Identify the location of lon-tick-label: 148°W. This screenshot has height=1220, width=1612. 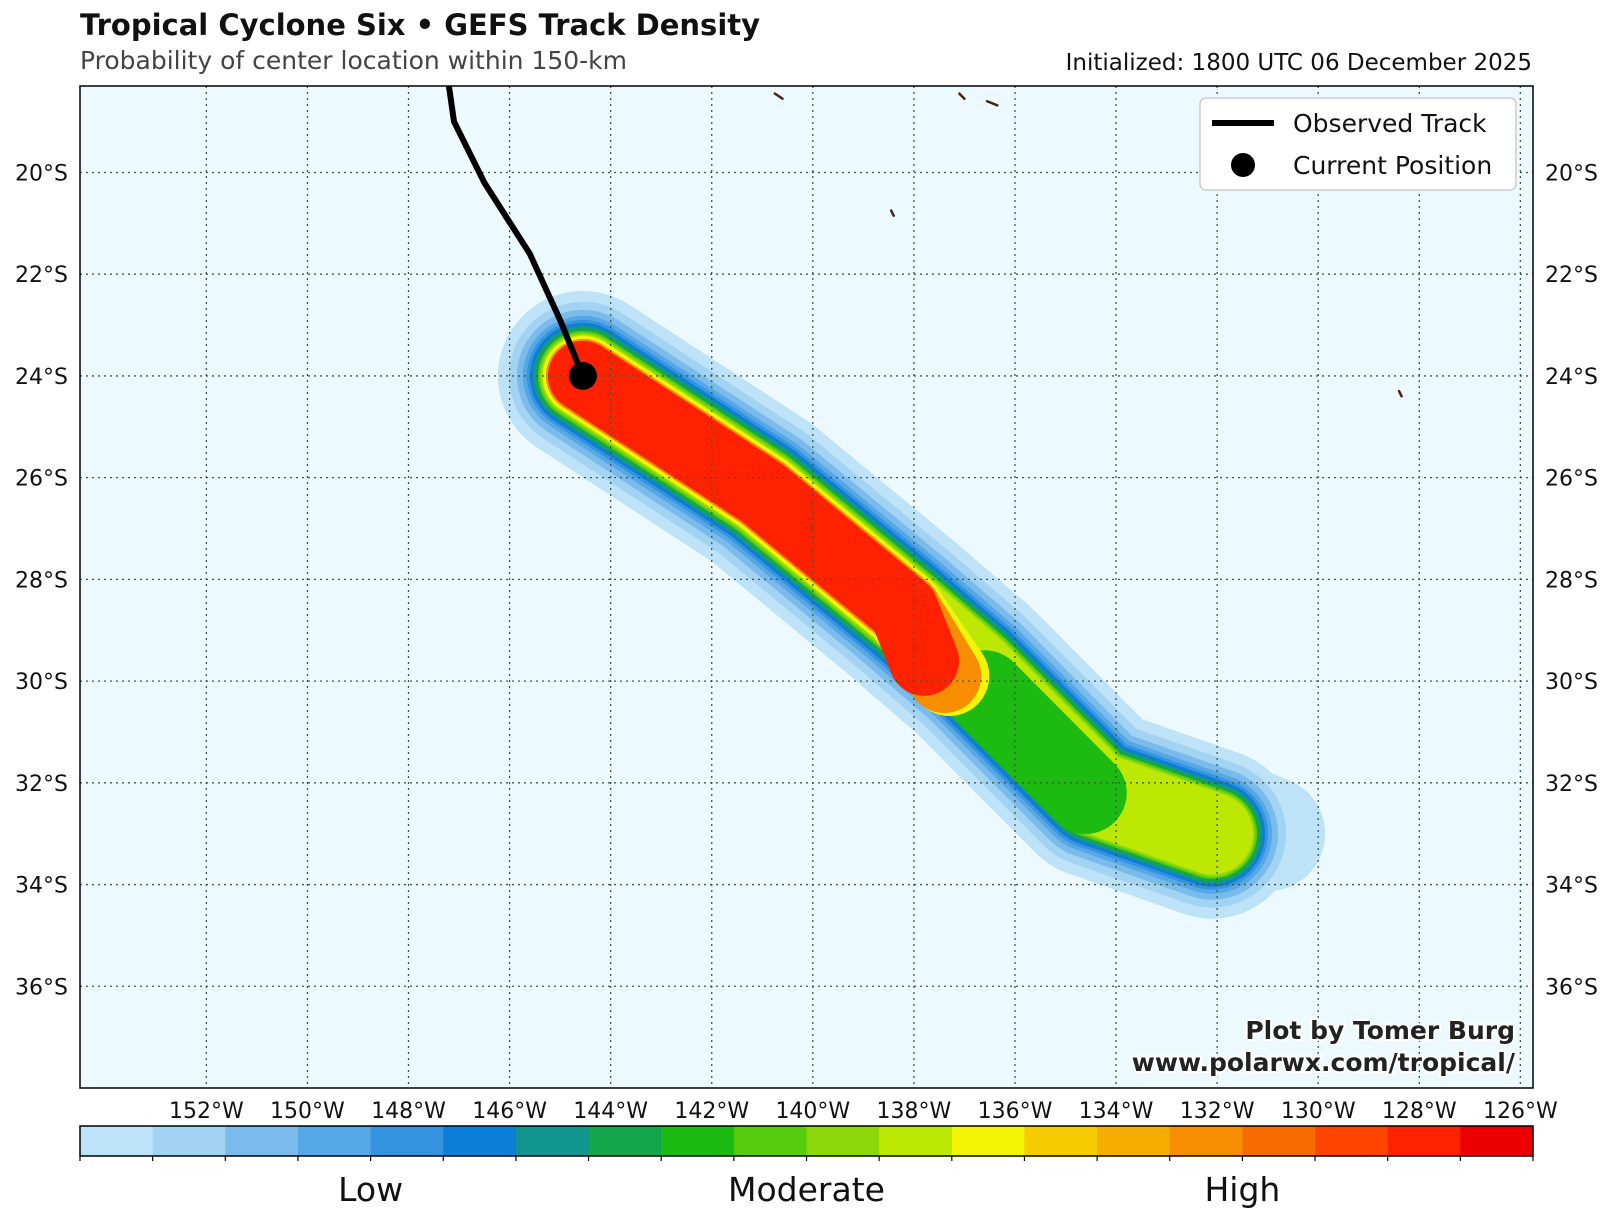
(408, 1111).